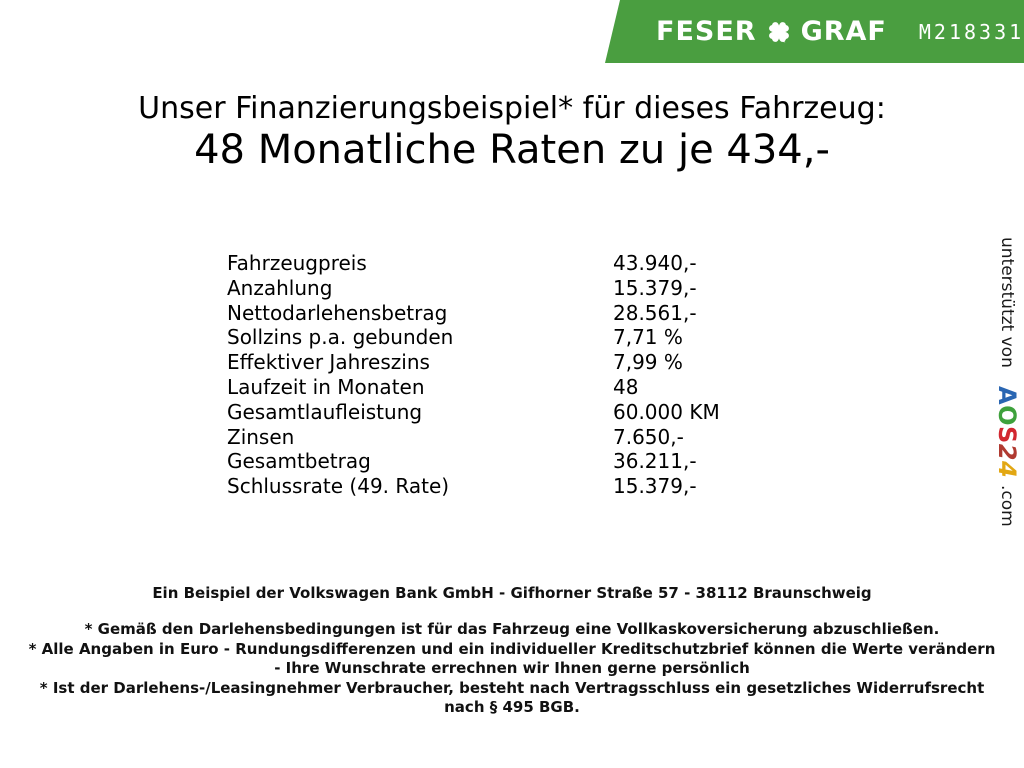 The width and height of the screenshot is (1024, 768). What do you see at coordinates (299, 461) in the screenshot?
I see `finance-label: Gesamtbetrag` at bounding box center [299, 461].